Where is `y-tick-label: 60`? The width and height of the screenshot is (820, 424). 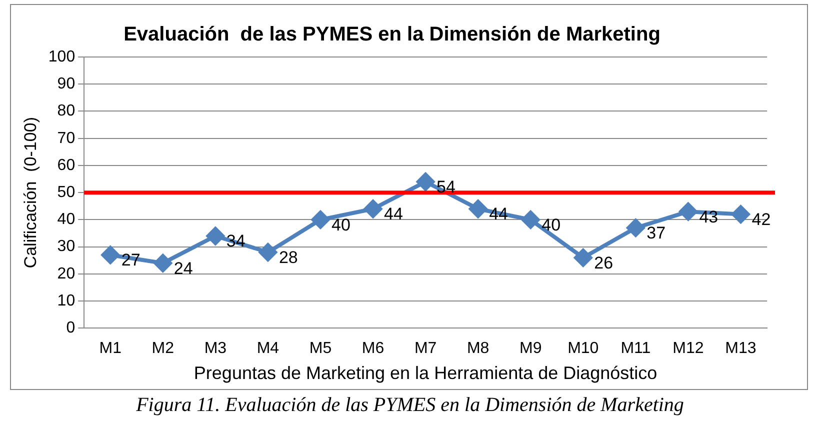 y-tick-label: 60 is located at coordinates (66, 165).